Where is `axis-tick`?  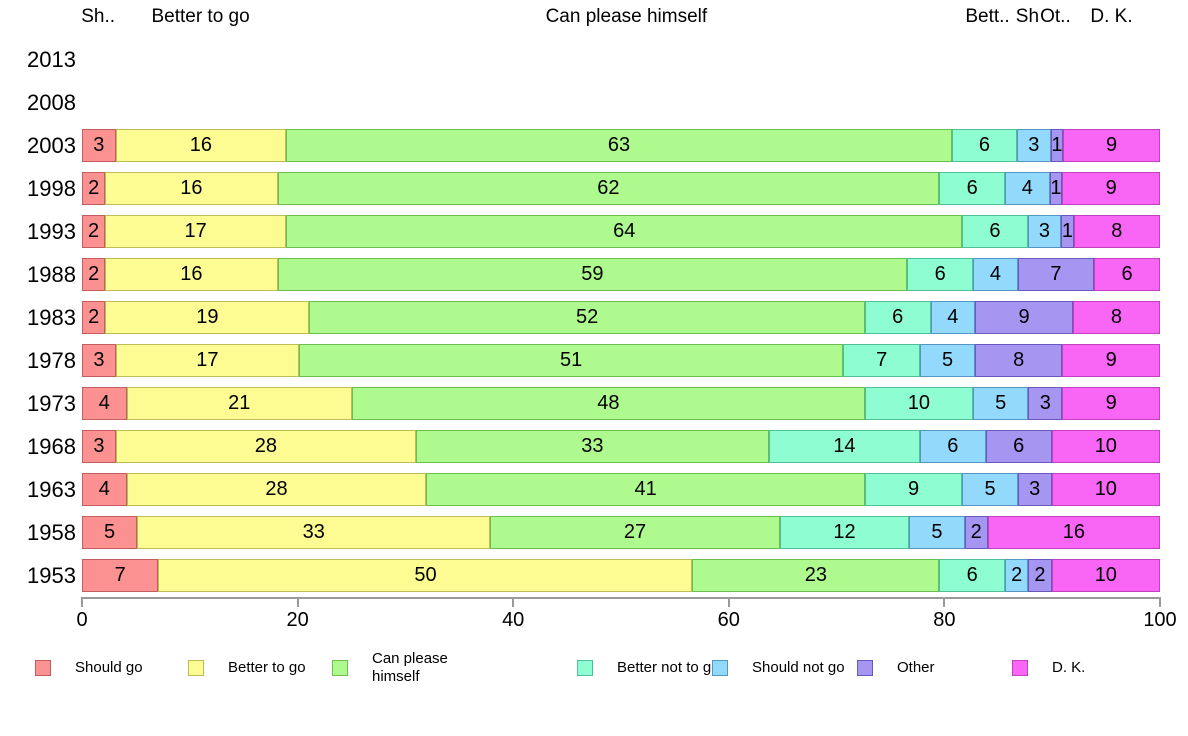 axis-tick is located at coordinates (82, 602).